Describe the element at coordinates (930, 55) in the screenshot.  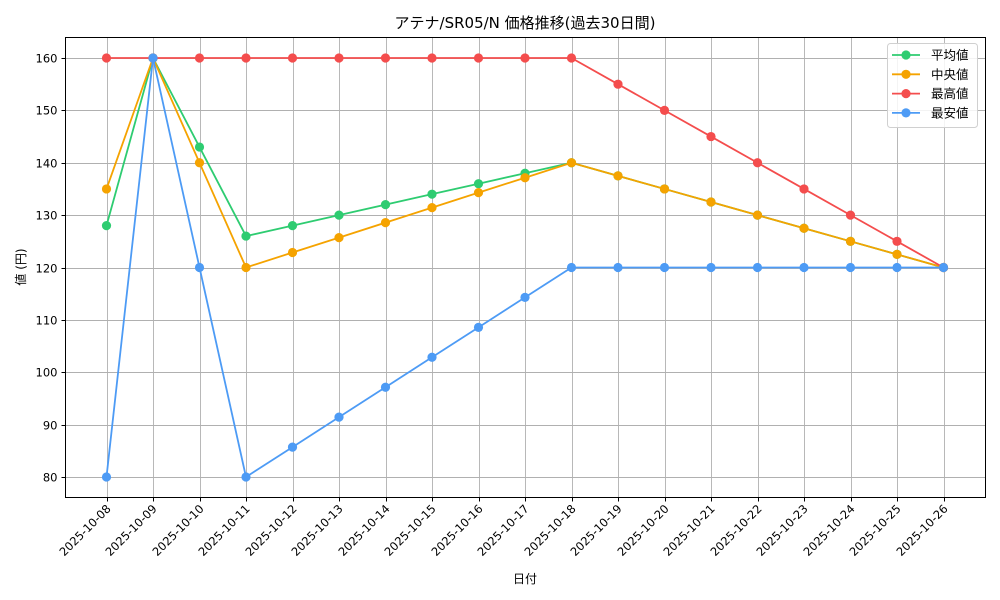
I see `legend-item: 平均値` at that location.